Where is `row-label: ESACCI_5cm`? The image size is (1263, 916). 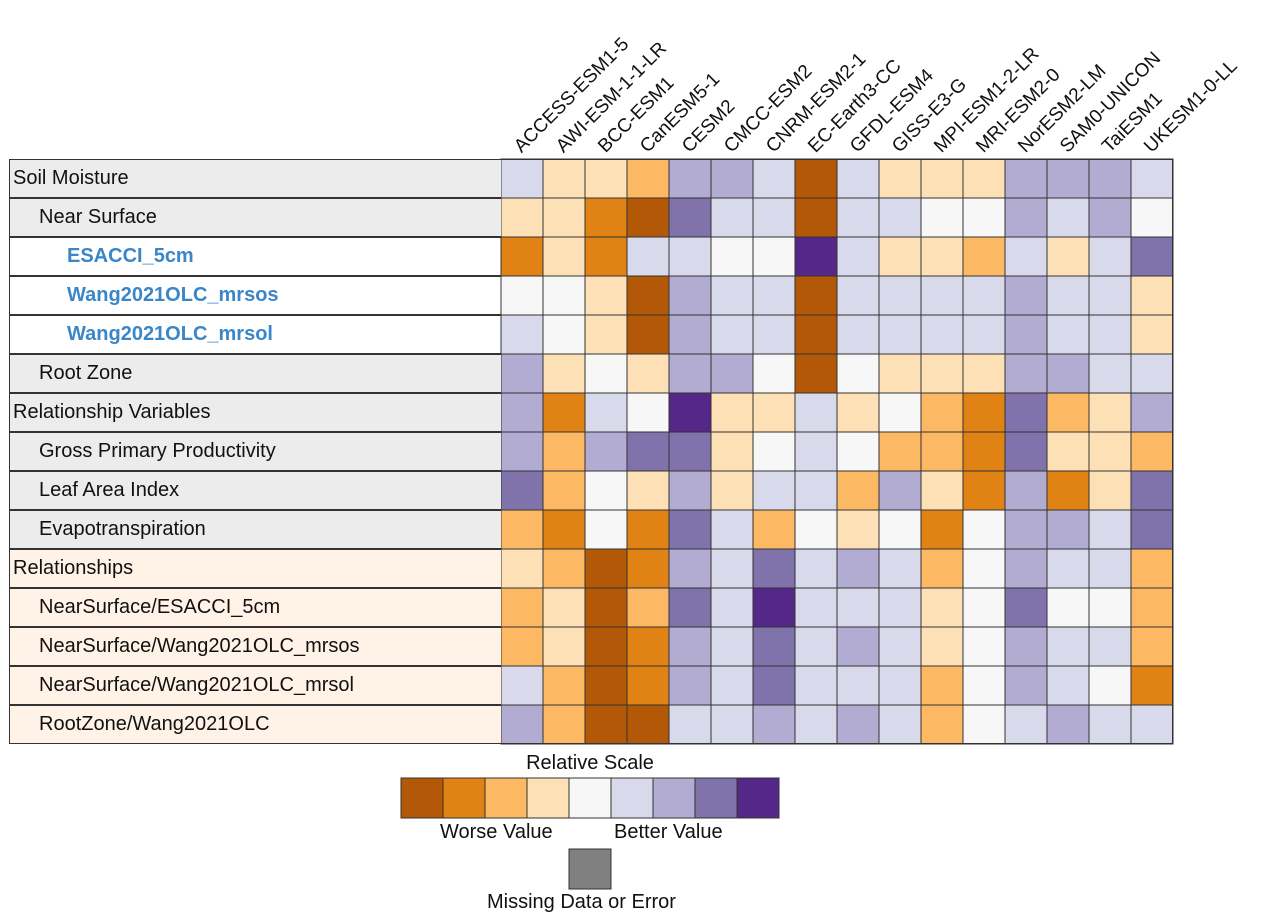
row-label: ESACCI_5cm is located at coordinates (255, 256).